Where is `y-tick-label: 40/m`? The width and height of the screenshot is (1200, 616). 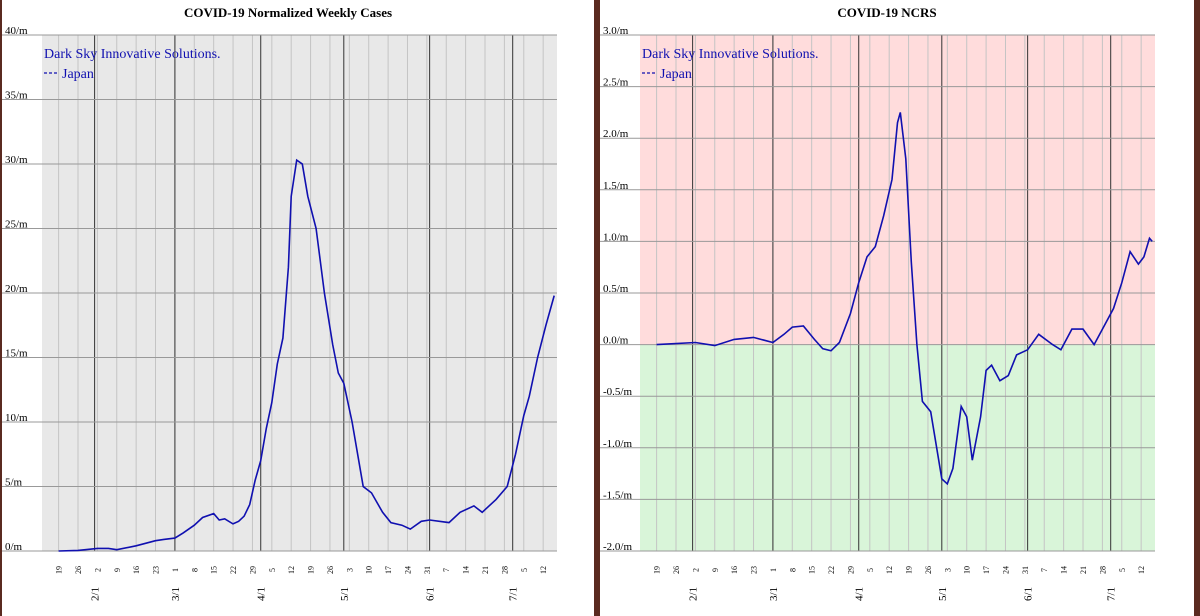
y-tick-label: 40/m is located at coordinates (16, 31).